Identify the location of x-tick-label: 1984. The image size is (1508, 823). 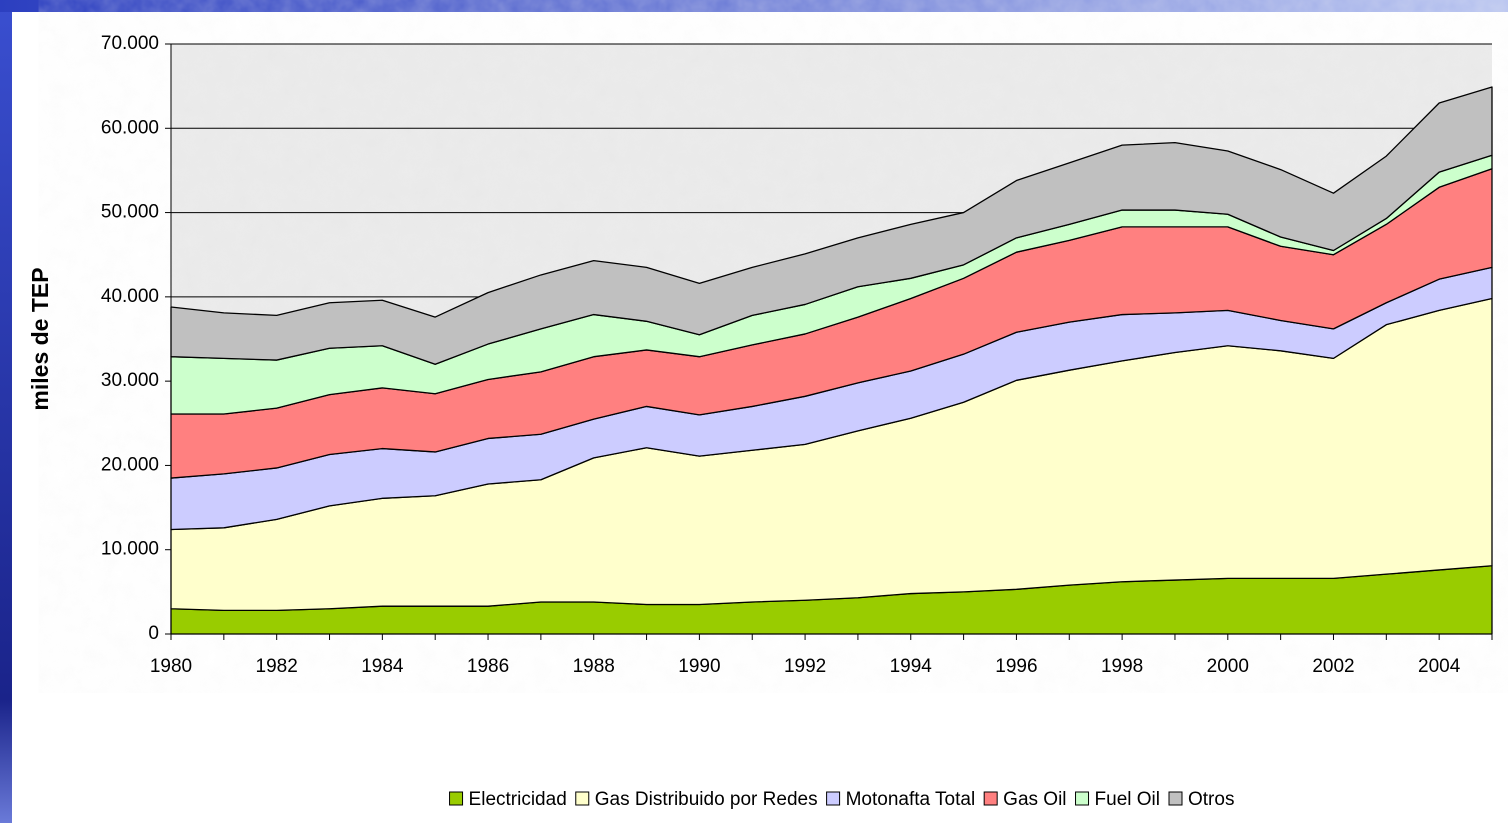
(382, 666).